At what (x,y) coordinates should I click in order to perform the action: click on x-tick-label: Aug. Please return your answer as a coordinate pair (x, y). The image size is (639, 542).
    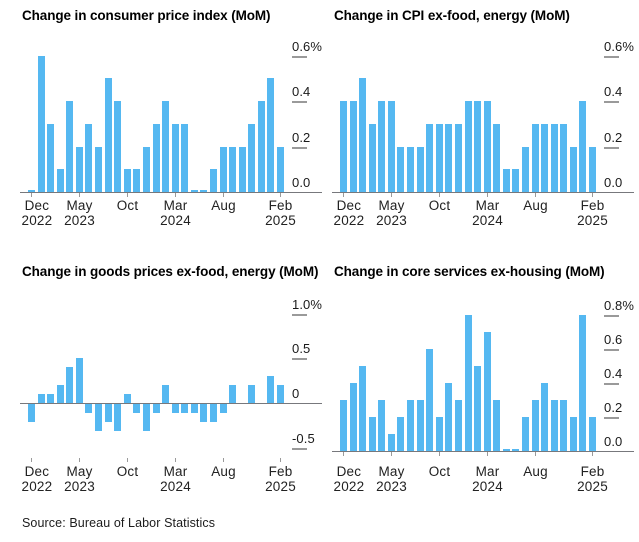
    Looking at the image, I should click on (535, 205).